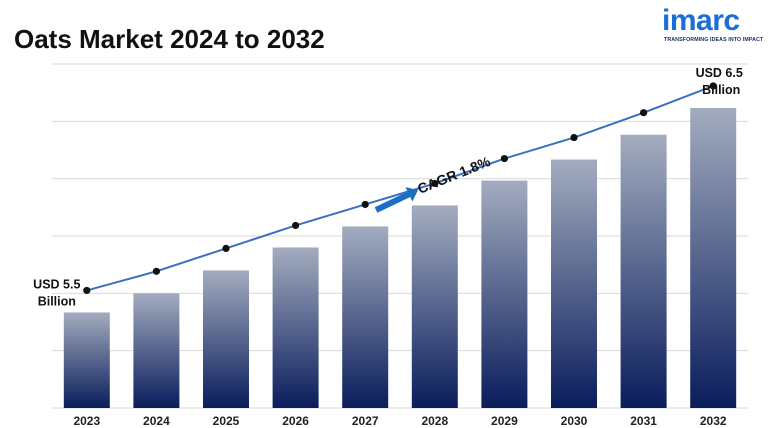  What do you see at coordinates (721, 90) in the screenshot?
I see `end-value-label-line2: Billion` at bounding box center [721, 90].